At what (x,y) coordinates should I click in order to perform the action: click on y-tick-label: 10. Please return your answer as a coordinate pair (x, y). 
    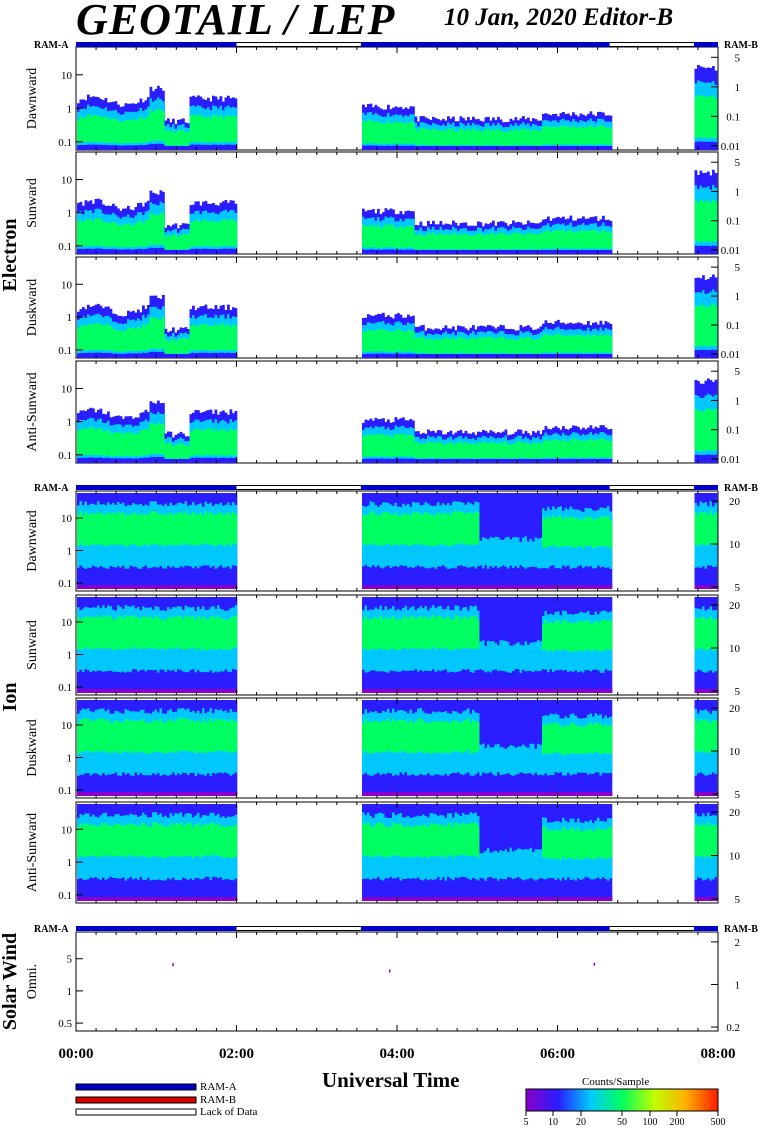
    Looking at the image, I should click on (67, 285).